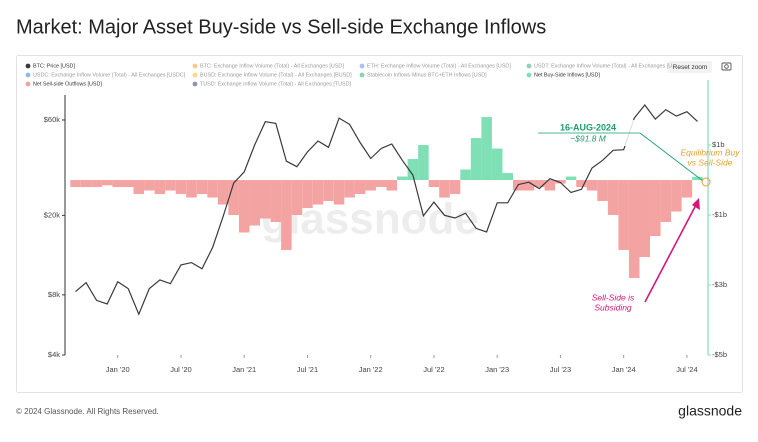  Describe the element at coordinates (52, 119) in the screenshot. I see `y-tick-label: $60k` at that location.